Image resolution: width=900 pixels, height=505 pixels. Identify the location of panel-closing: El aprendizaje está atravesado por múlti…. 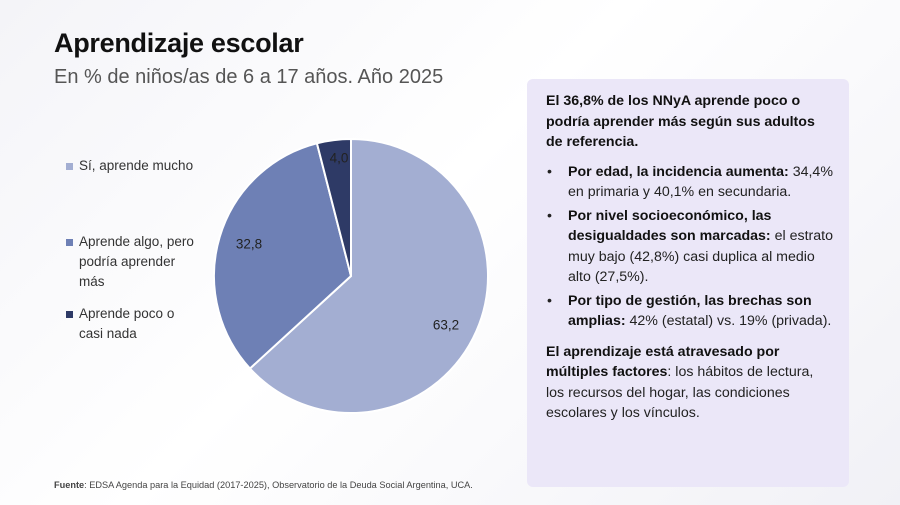
(680, 382).